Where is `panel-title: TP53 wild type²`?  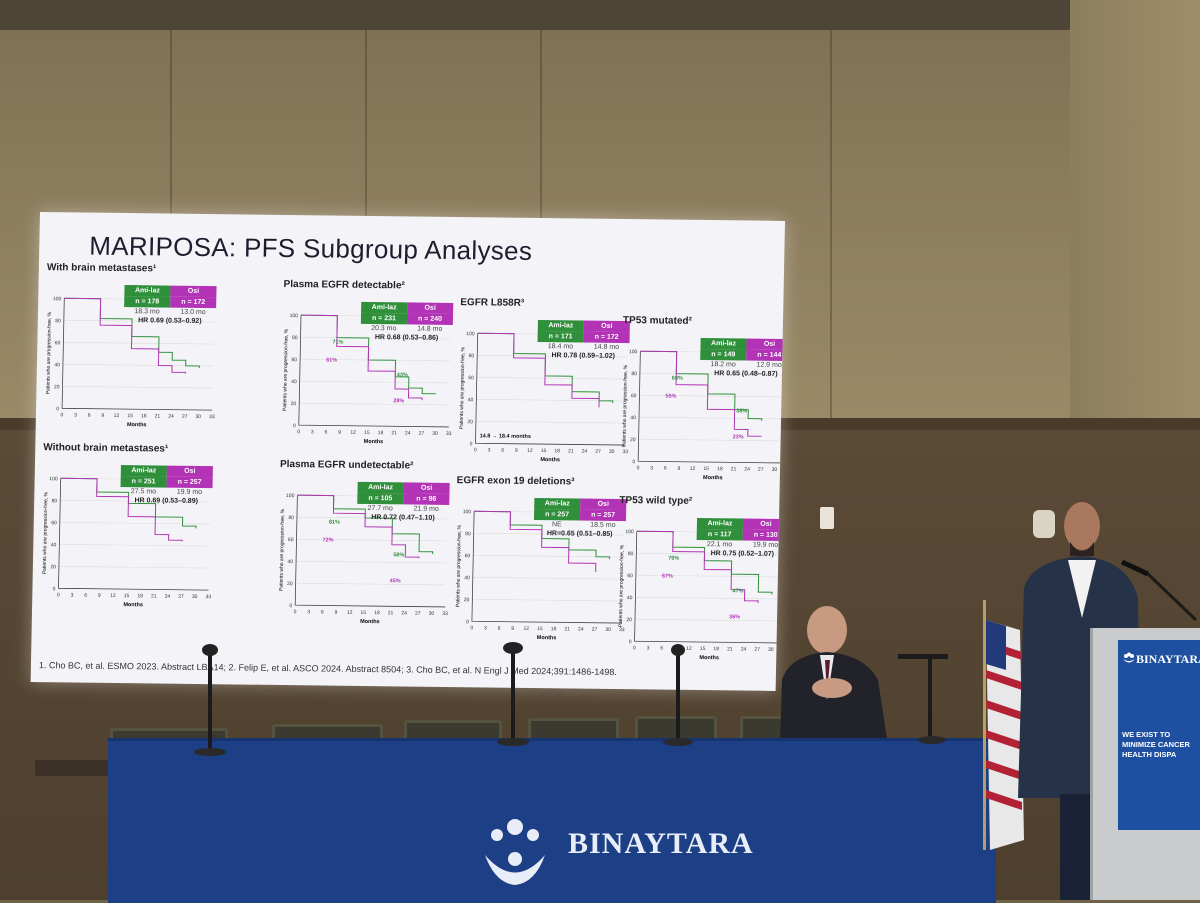 panel-title: TP53 wild type² is located at coordinates (656, 501).